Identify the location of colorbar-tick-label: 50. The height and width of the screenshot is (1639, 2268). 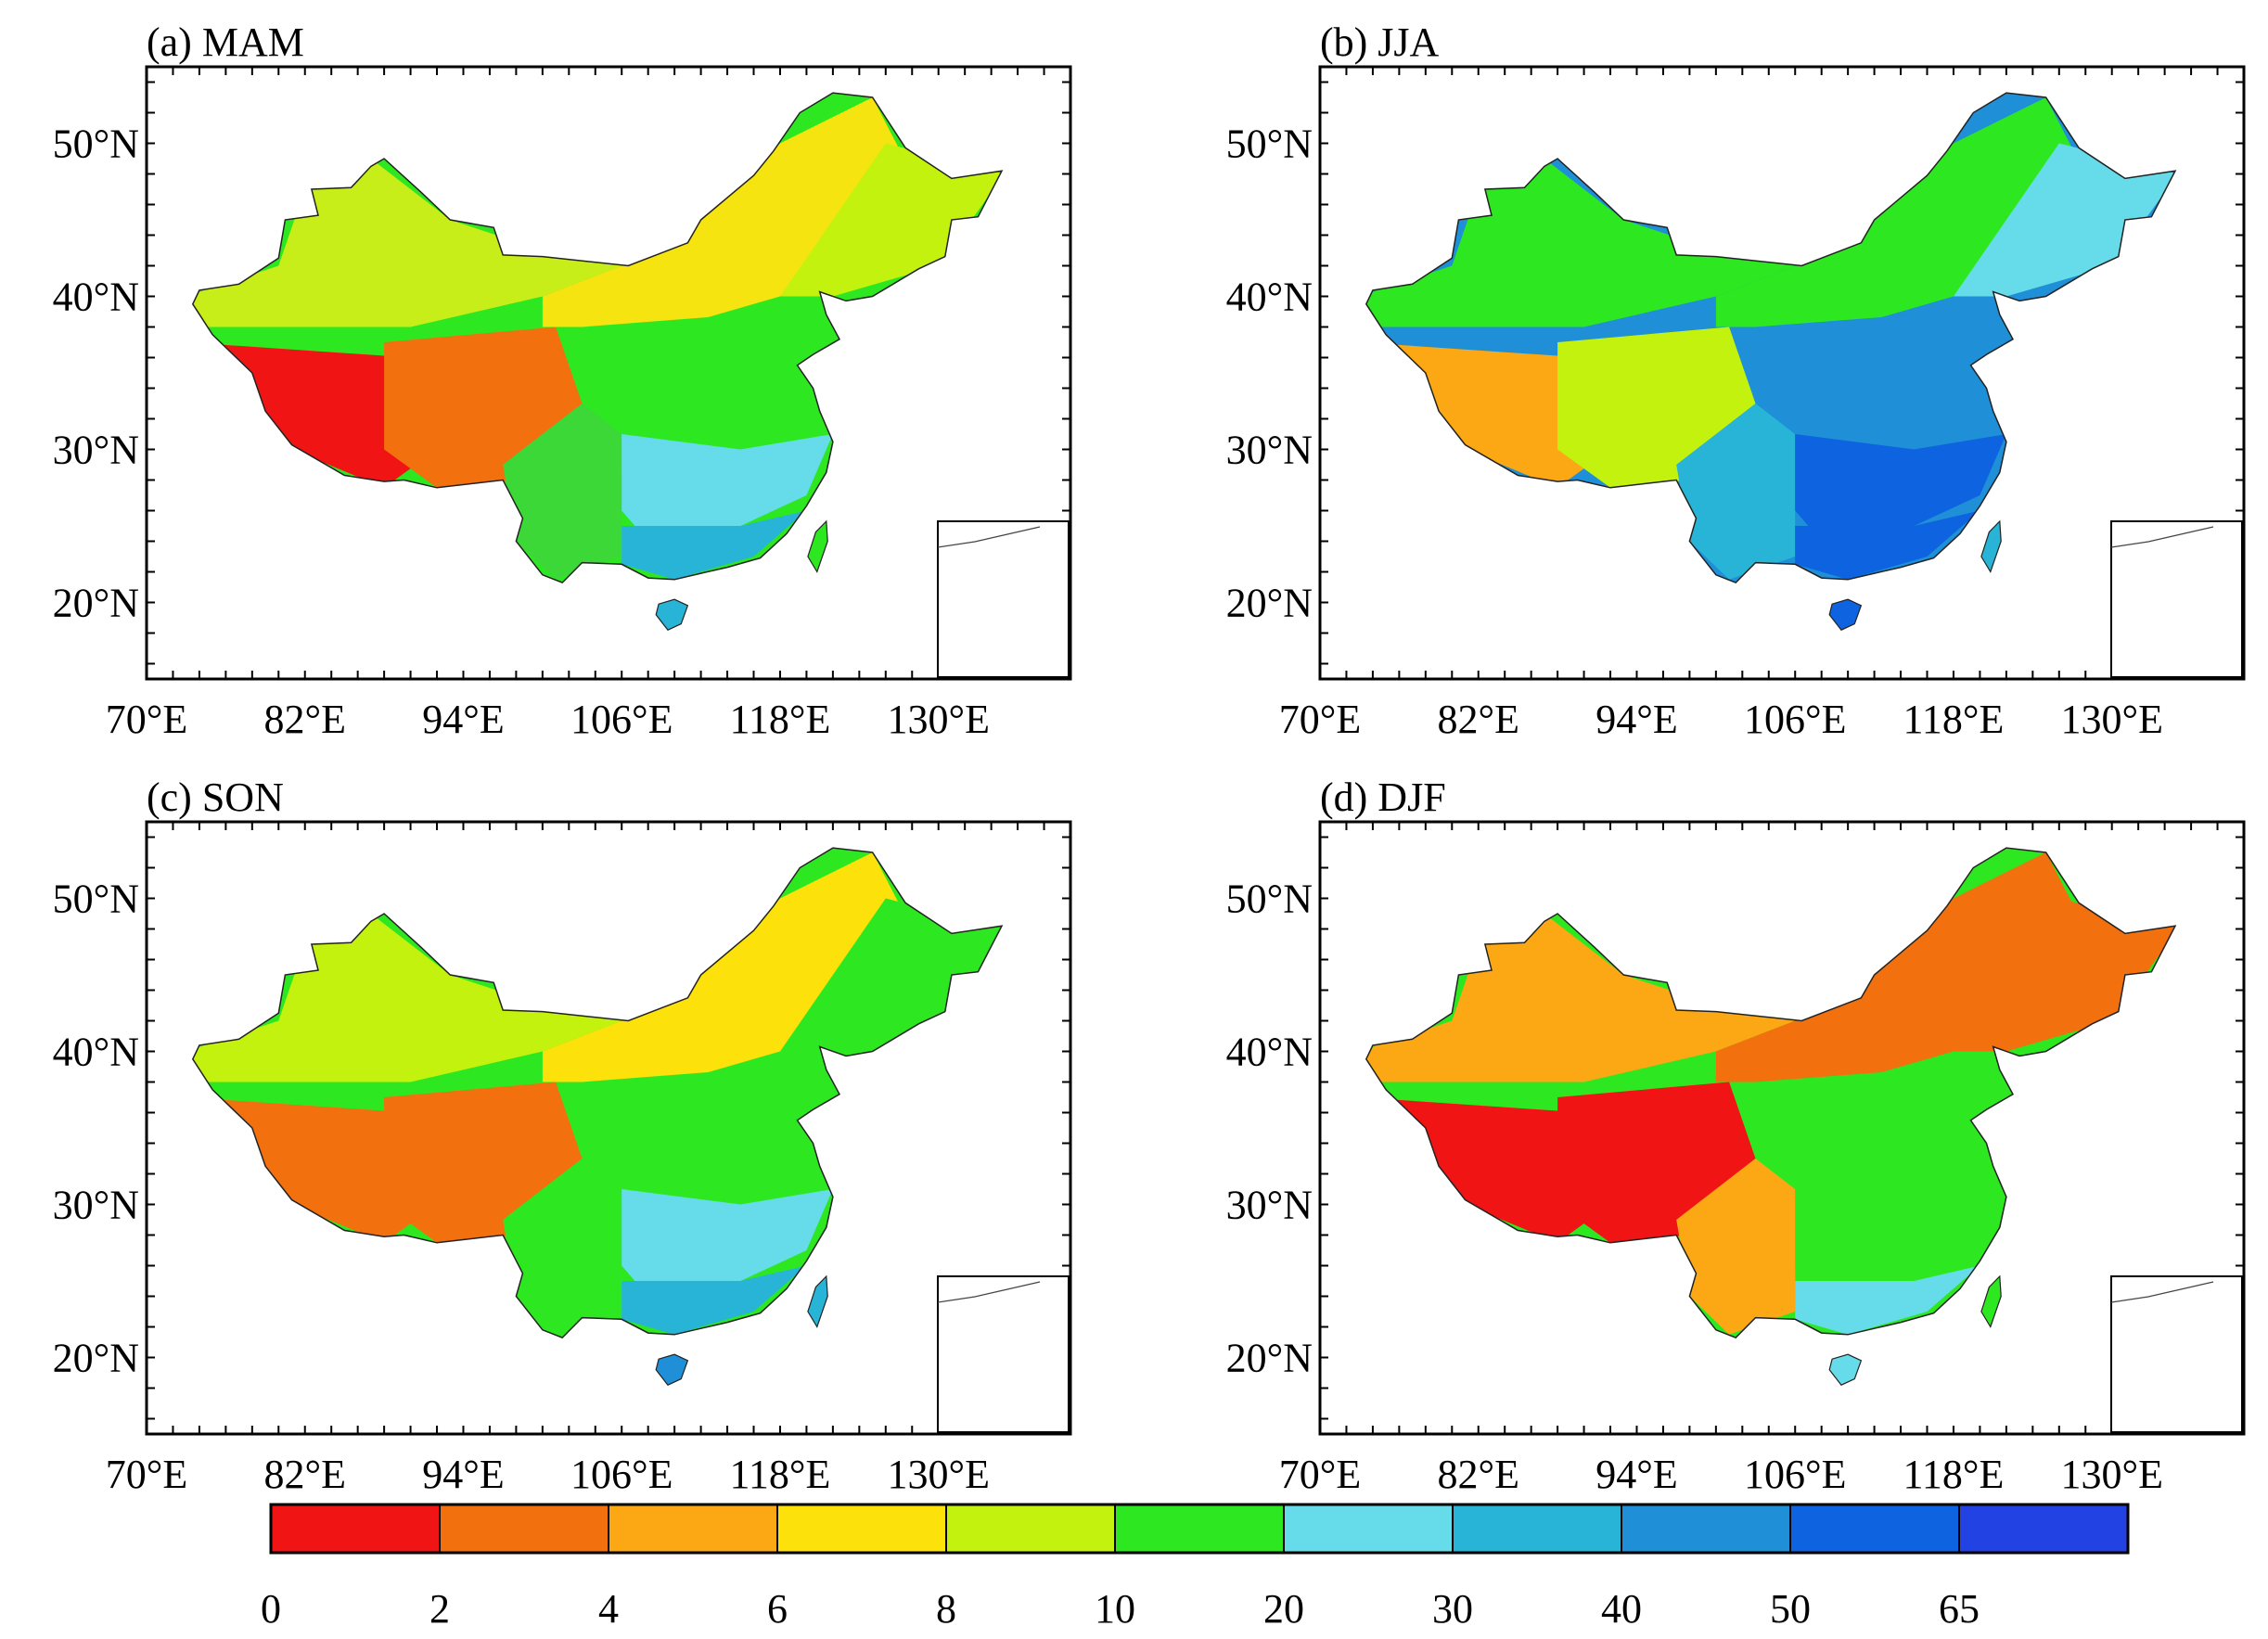
(1791, 1609).